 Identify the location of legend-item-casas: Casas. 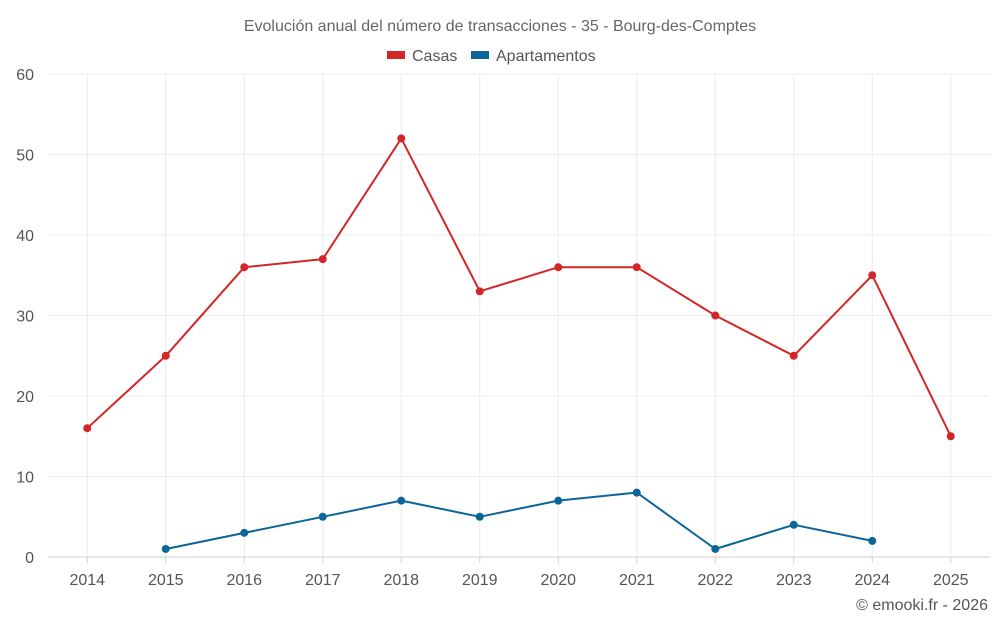
(422, 56).